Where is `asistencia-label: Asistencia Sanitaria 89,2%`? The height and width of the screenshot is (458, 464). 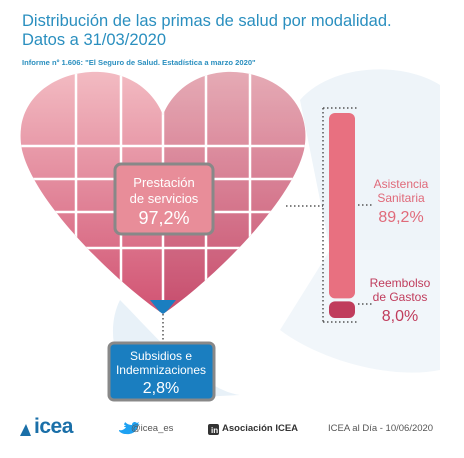
asistencia-label: Asistencia Sanitaria 89,2% is located at coordinates (401, 201).